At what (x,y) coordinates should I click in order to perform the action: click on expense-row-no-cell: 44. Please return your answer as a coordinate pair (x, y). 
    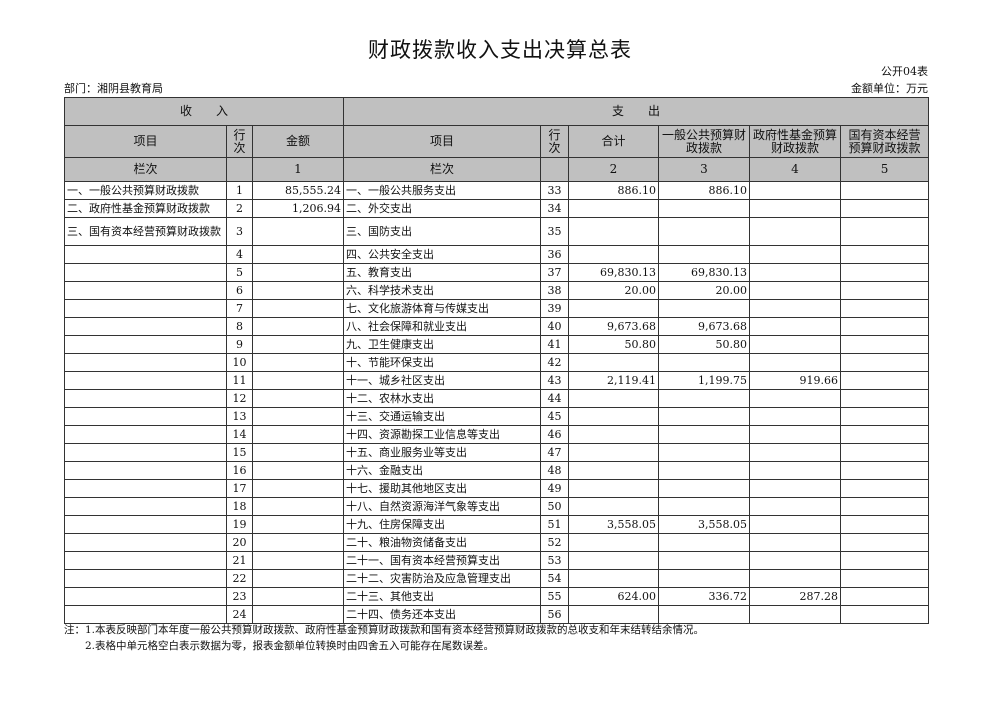
    Looking at the image, I should click on (554, 398).